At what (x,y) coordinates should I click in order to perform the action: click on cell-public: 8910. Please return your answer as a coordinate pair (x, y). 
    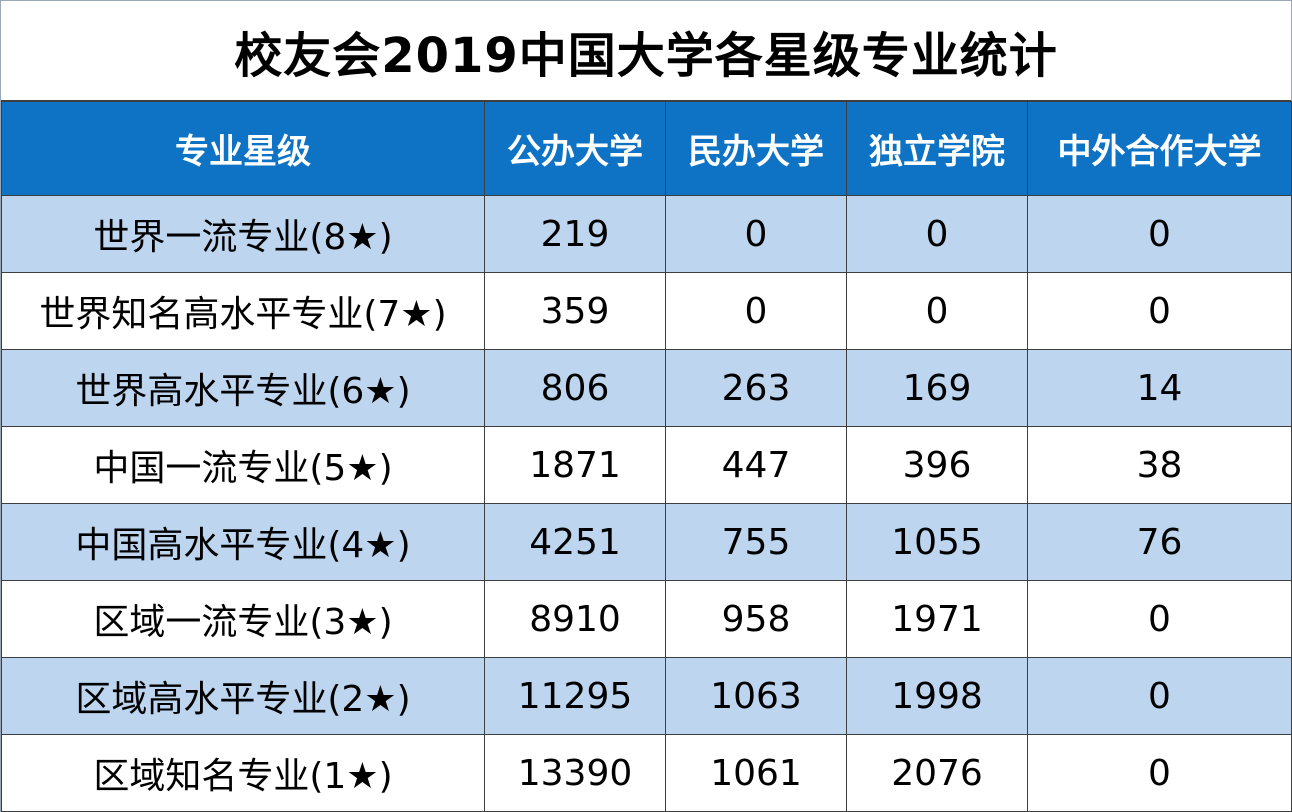
    Looking at the image, I should click on (575, 619).